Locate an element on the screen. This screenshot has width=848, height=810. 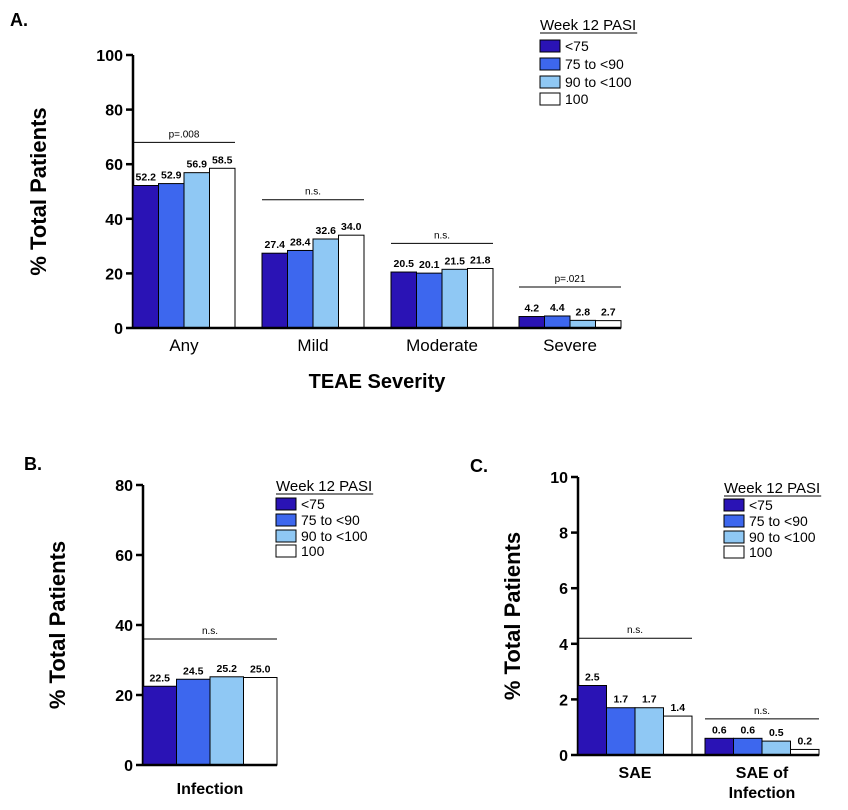
bar-value-label: 52.2 is located at coordinates (146, 177).